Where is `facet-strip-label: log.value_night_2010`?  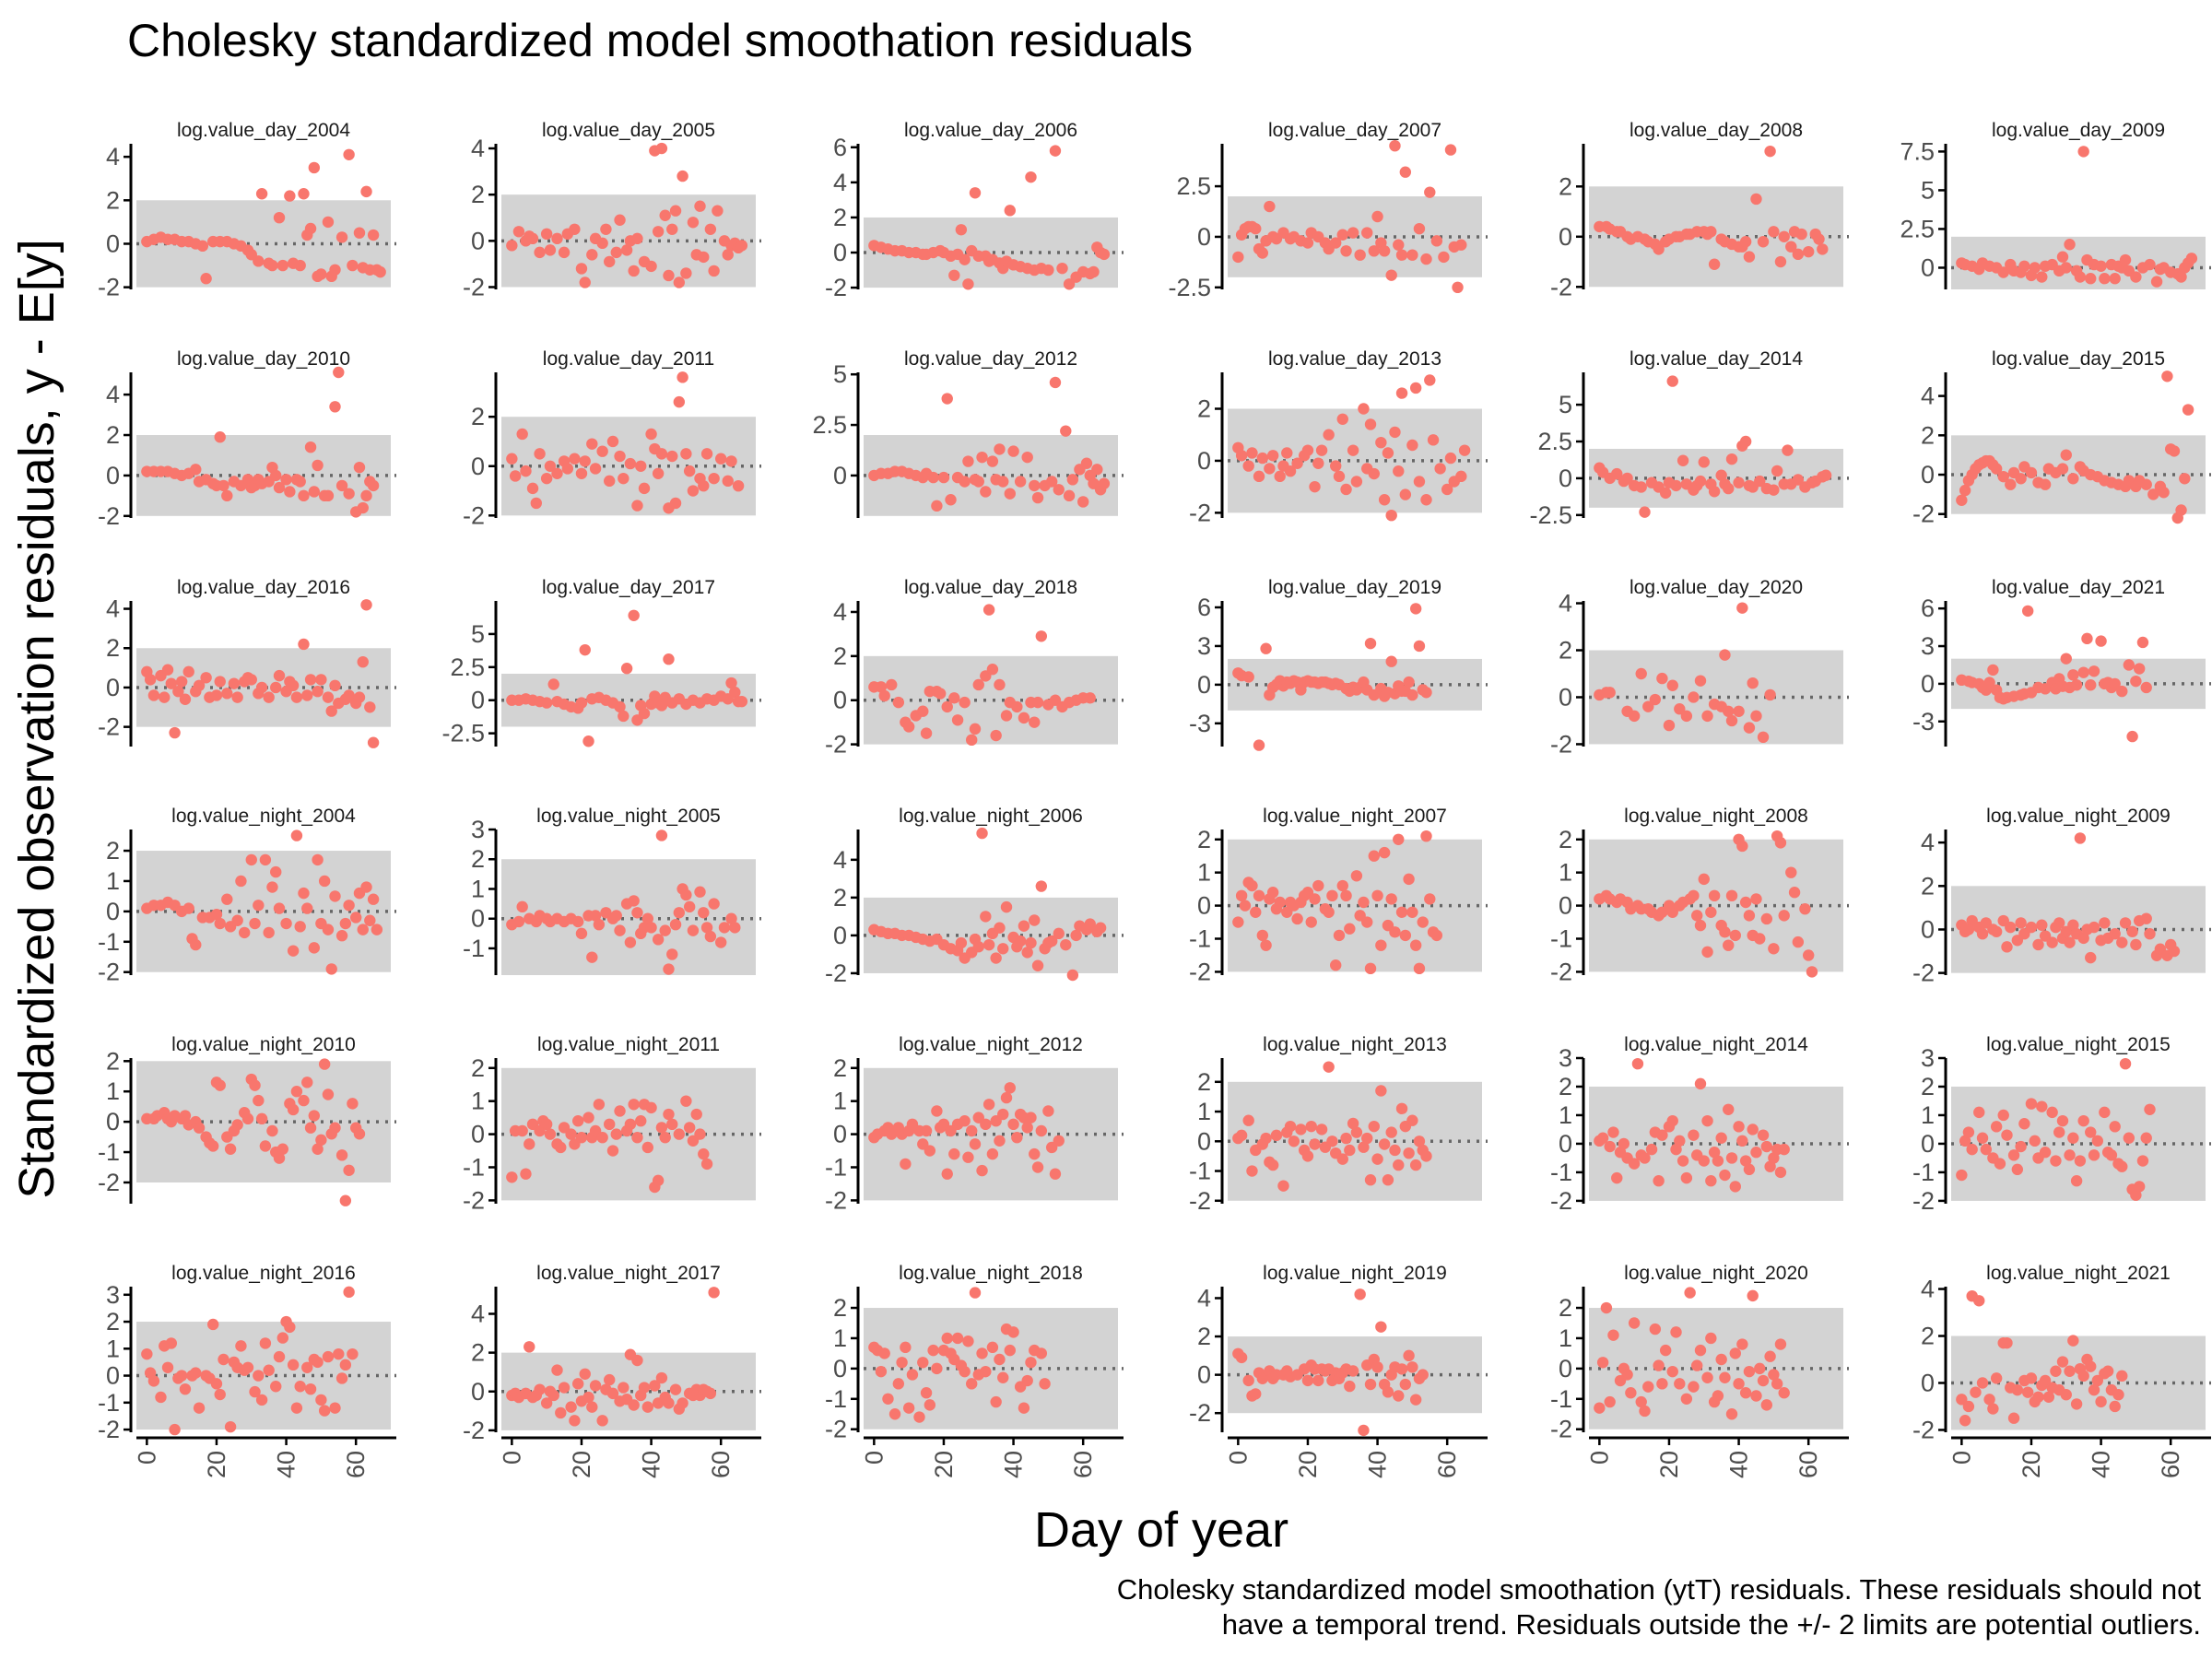 facet-strip-label: log.value_night_2010 is located at coordinates (263, 1044).